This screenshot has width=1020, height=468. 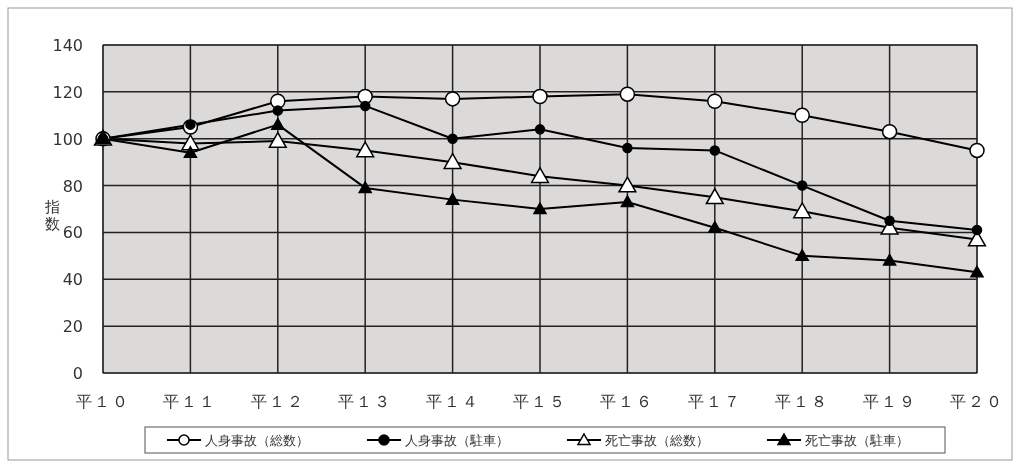 What do you see at coordinates (457, 440) in the screenshot?
I see `legend-label: 人身事故（駐車）` at bounding box center [457, 440].